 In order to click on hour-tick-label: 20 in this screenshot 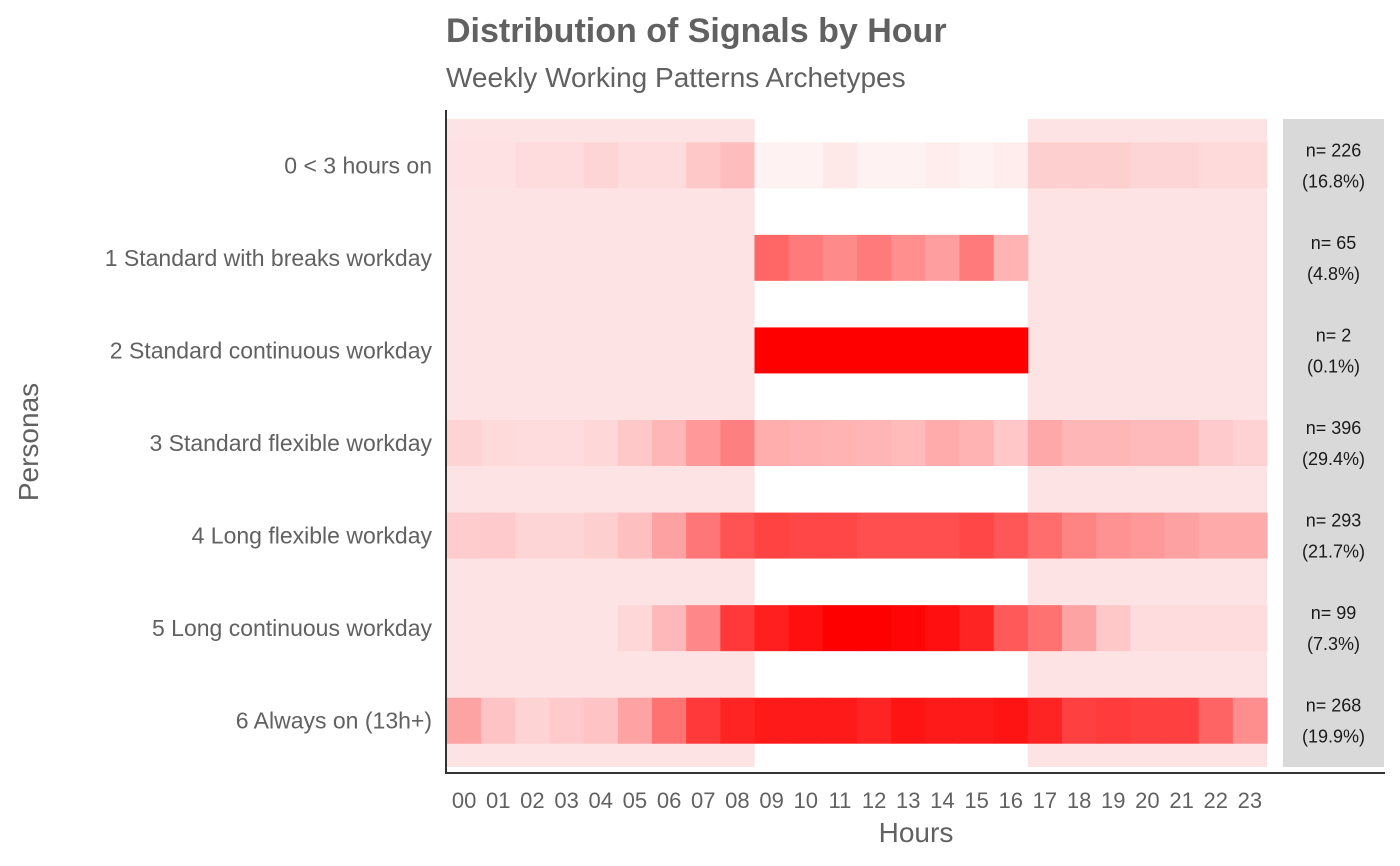, I will do `click(1147, 800)`.